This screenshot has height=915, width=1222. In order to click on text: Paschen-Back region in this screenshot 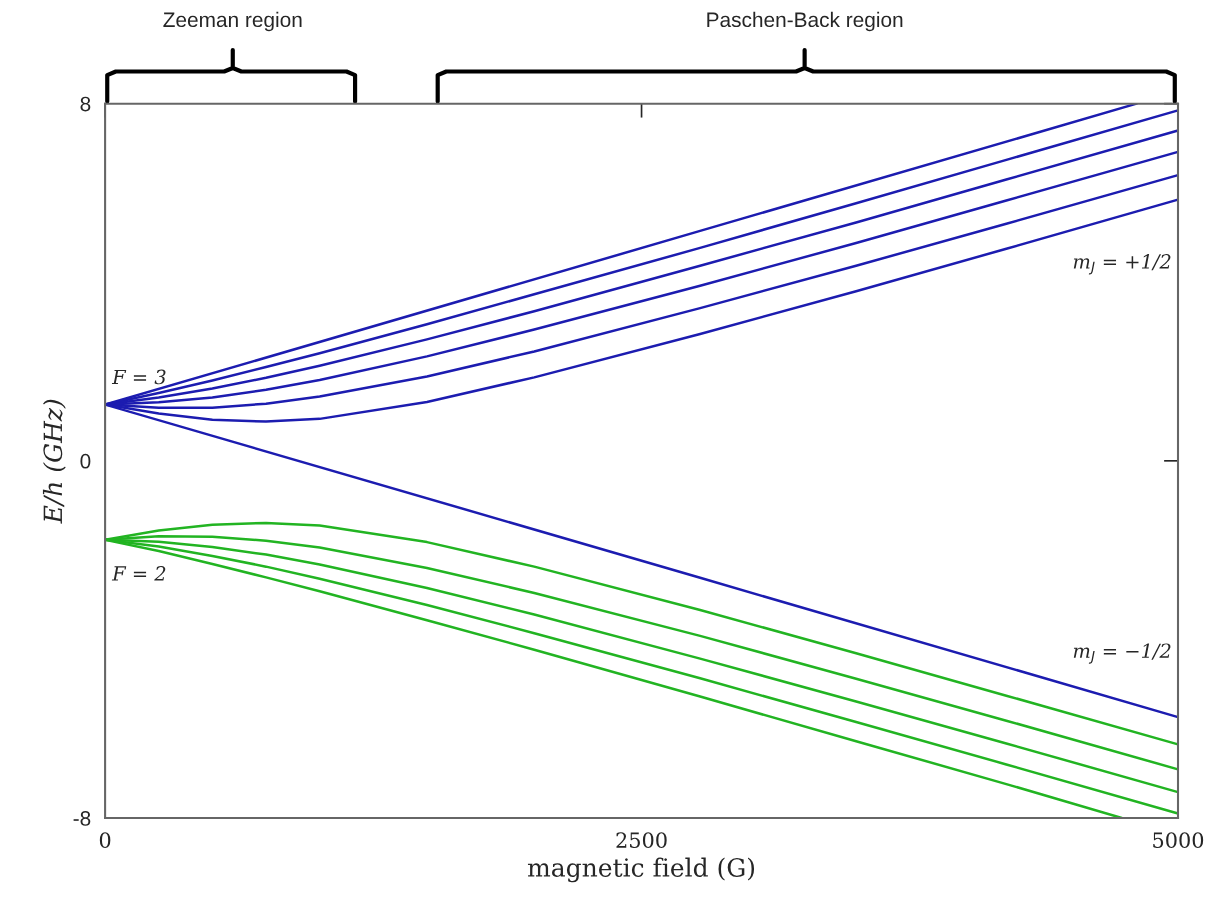, I will do `click(805, 21)`.